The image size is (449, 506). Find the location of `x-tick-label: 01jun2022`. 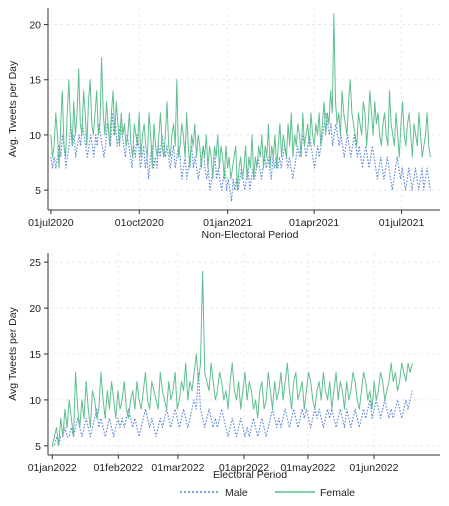

x-tick-label: 01jun2022 is located at coordinates (373, 468).